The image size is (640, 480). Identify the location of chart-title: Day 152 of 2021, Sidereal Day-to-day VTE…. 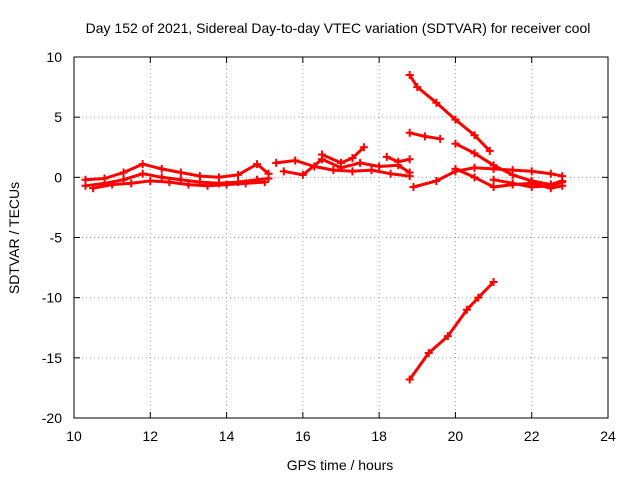
(338, 28).